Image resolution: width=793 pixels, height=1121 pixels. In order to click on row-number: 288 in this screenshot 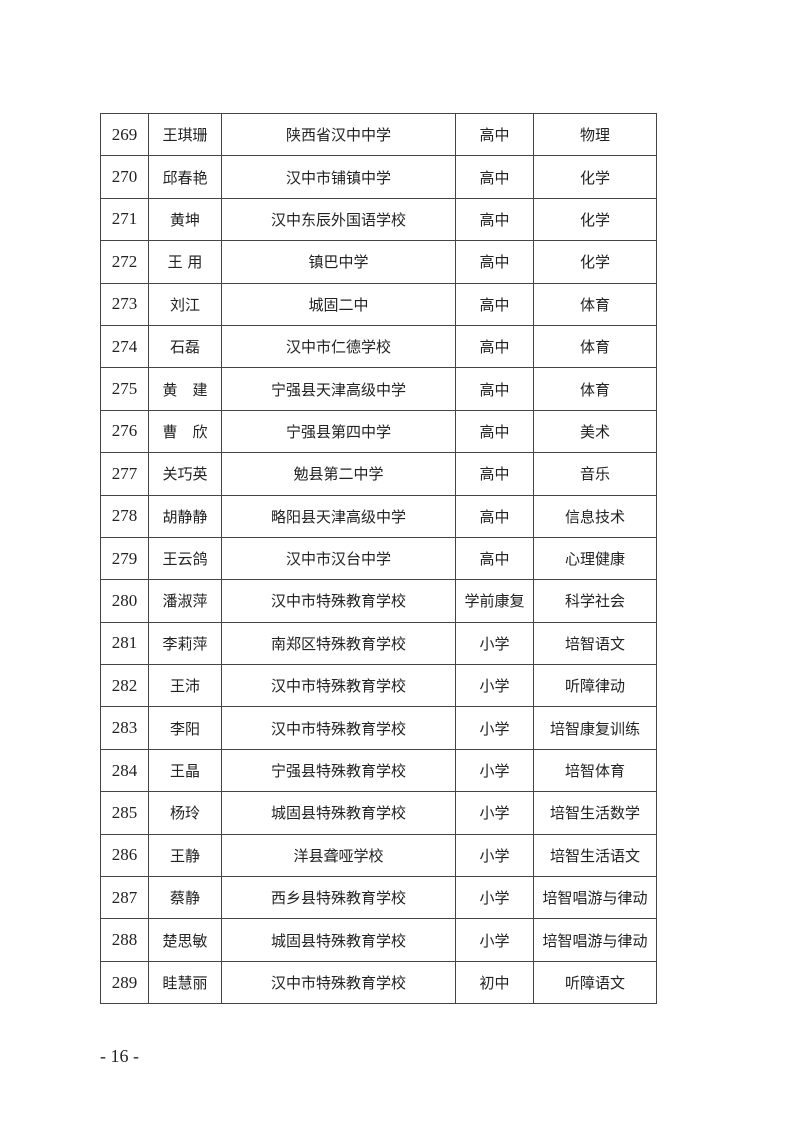, I will do `click(124, 940)`.